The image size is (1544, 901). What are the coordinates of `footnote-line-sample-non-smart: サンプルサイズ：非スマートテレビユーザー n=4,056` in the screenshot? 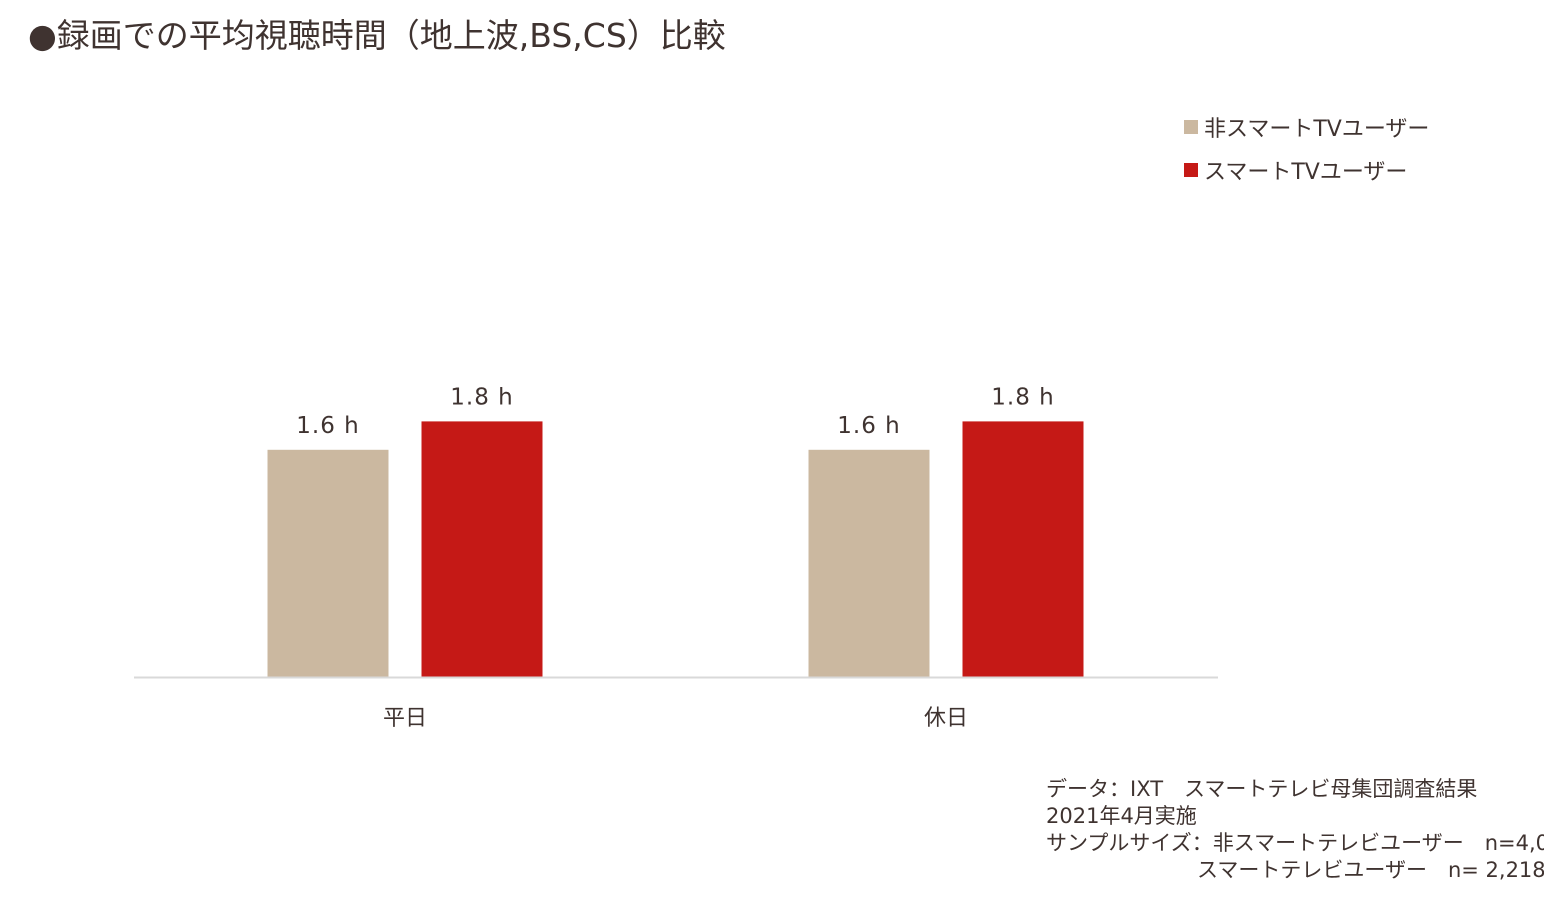 It's located at (1295, 843).